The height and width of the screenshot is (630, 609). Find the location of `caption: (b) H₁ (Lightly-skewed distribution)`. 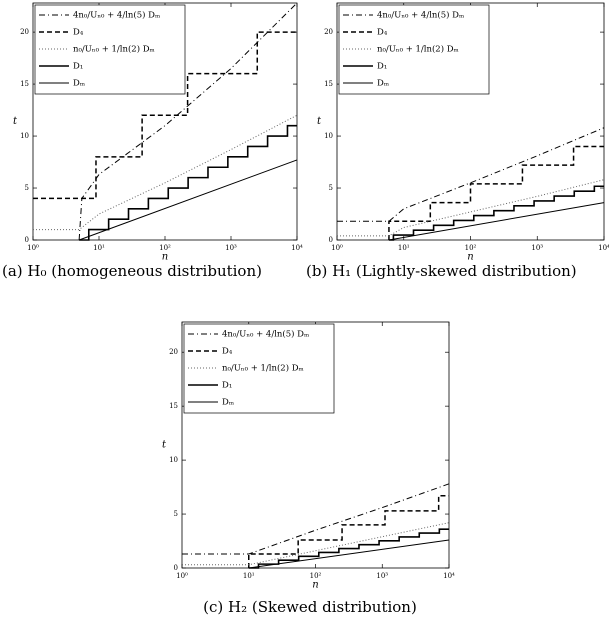

caption: (b) H₁ (Lightly-skewed distribution) is located at coordinates (441, 271).